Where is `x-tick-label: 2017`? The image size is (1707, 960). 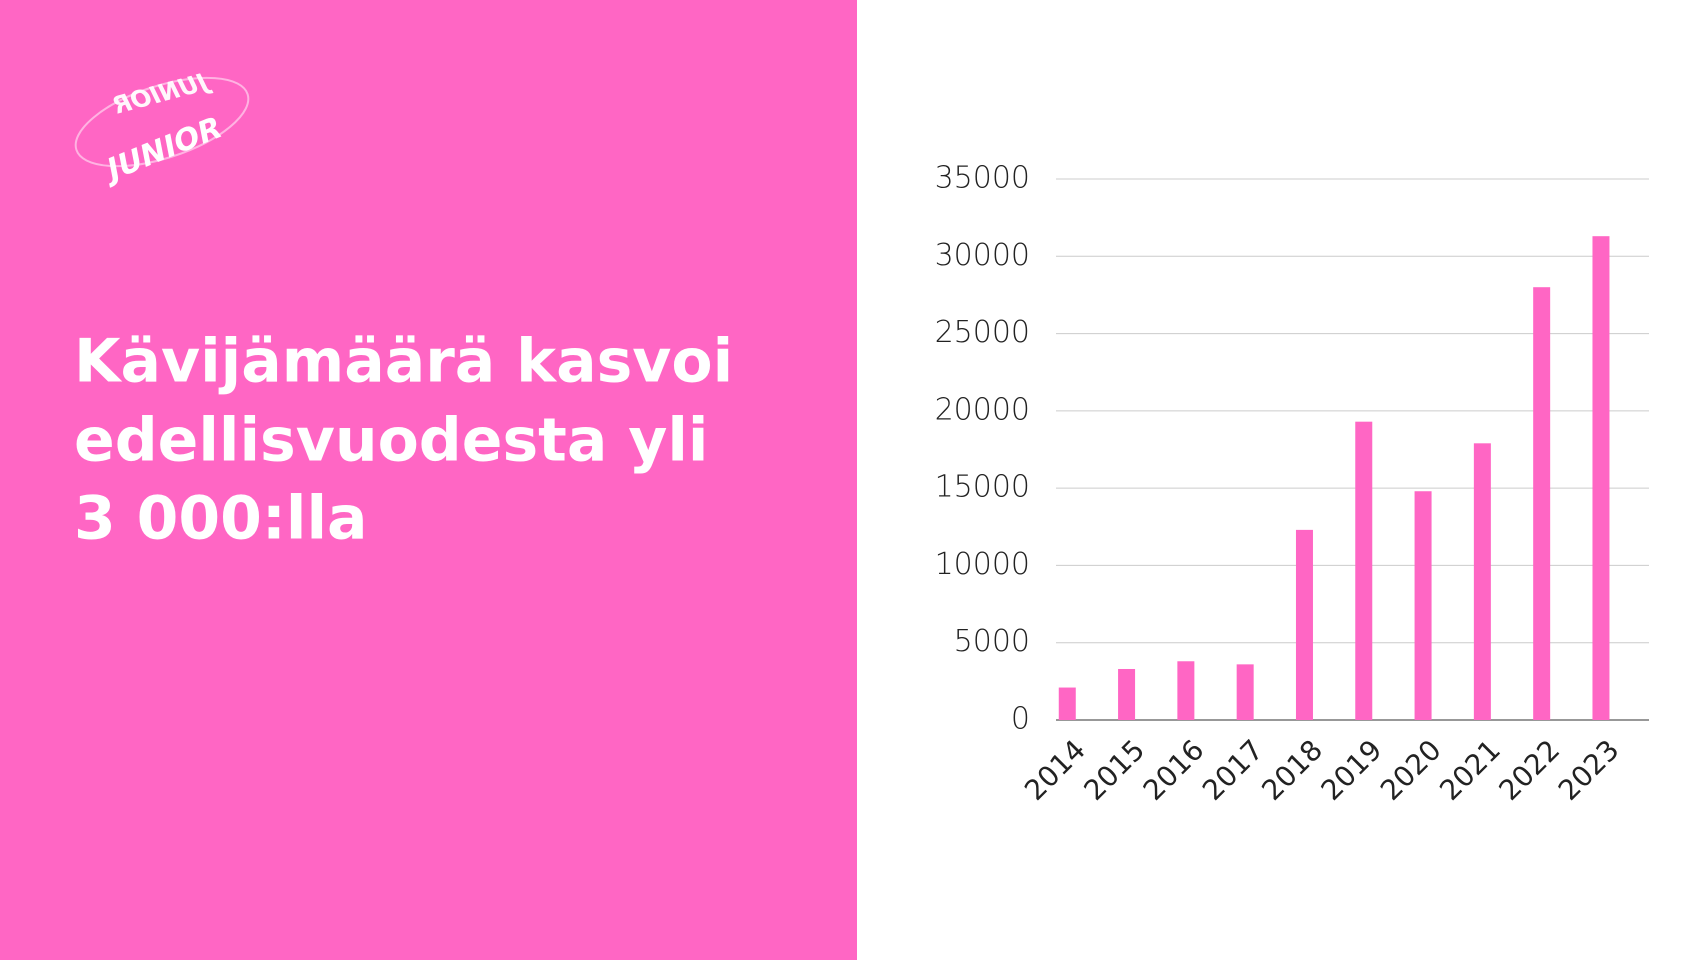 x-tick-label: 2017 is located at coordinates (1233, 770).